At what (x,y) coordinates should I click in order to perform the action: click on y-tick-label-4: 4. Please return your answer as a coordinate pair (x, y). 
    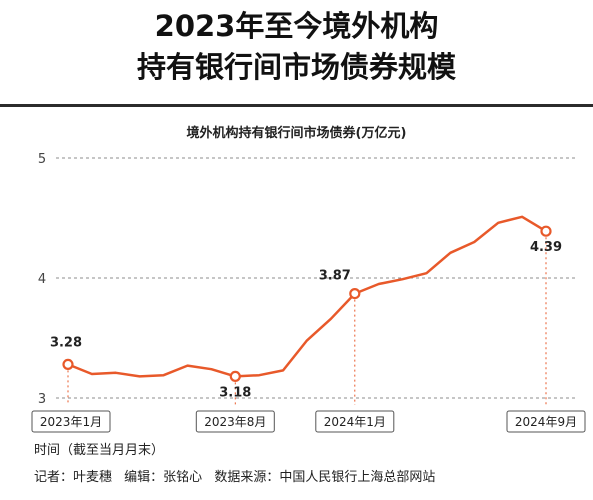
    Looking at the image, I should click on (42, 279).